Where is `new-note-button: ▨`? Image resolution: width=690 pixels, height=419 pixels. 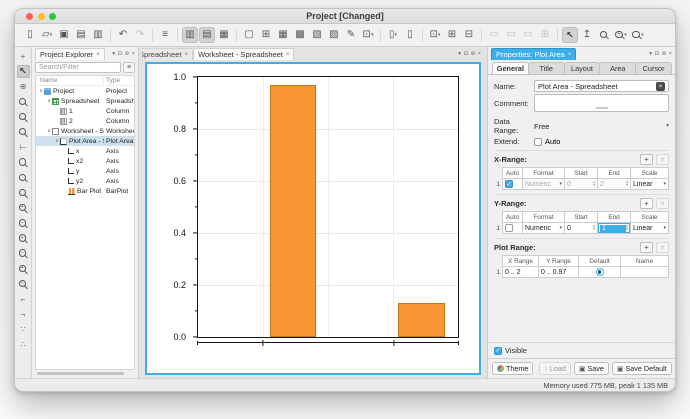
new-note-button: ▨ is located at coordinates (334, 35).